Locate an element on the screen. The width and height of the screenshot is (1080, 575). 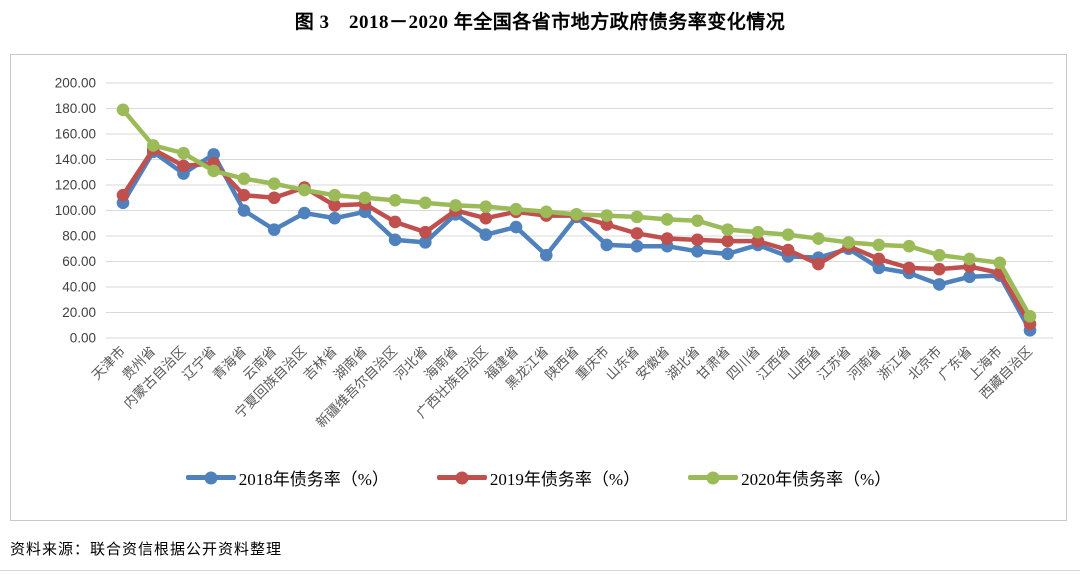
svg-text: 山东省 is located at coordinates (622, 363).